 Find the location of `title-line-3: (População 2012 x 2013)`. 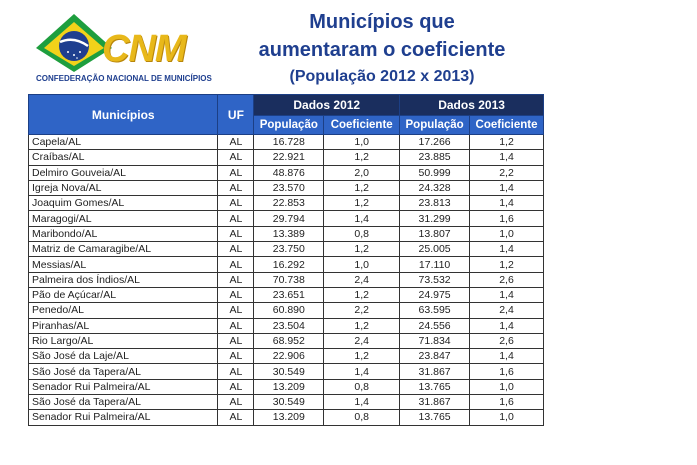

title-line-3: (População 2012 x 2013) is located at coordinates (382, 76).